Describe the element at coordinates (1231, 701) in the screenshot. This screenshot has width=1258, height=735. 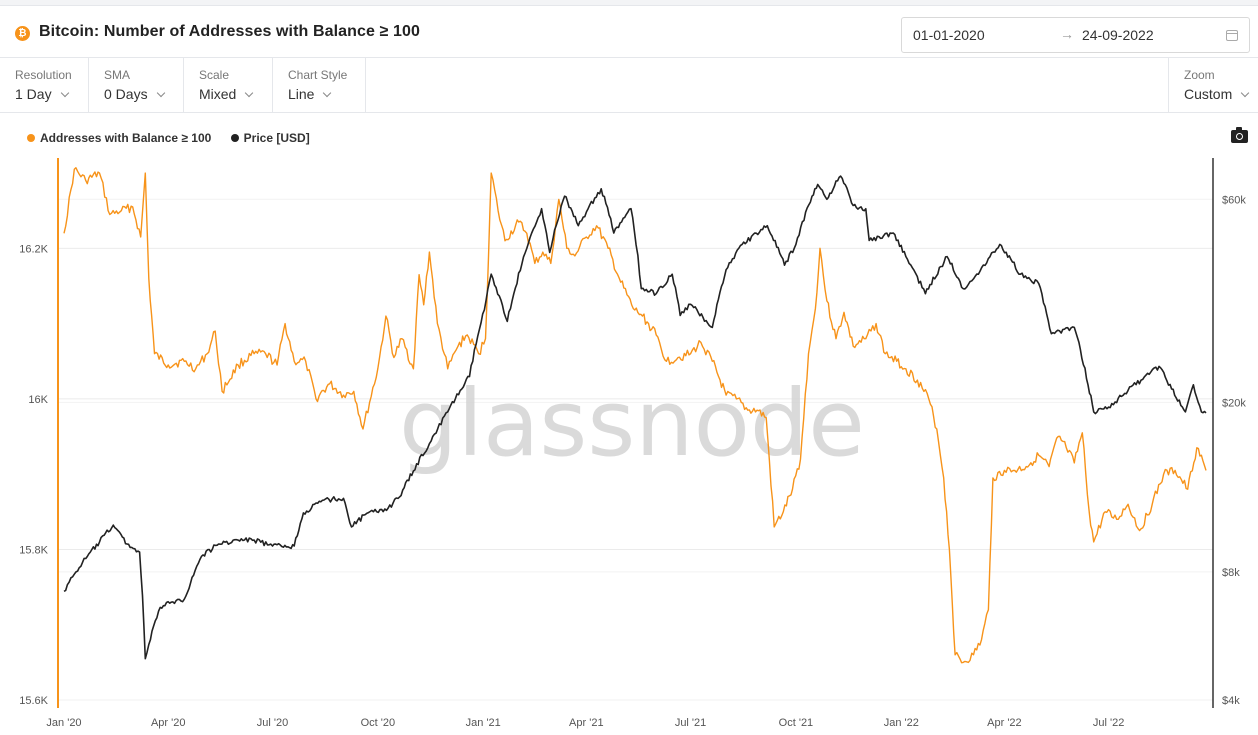
I see `y-right-tick-label: $4k` at that location.